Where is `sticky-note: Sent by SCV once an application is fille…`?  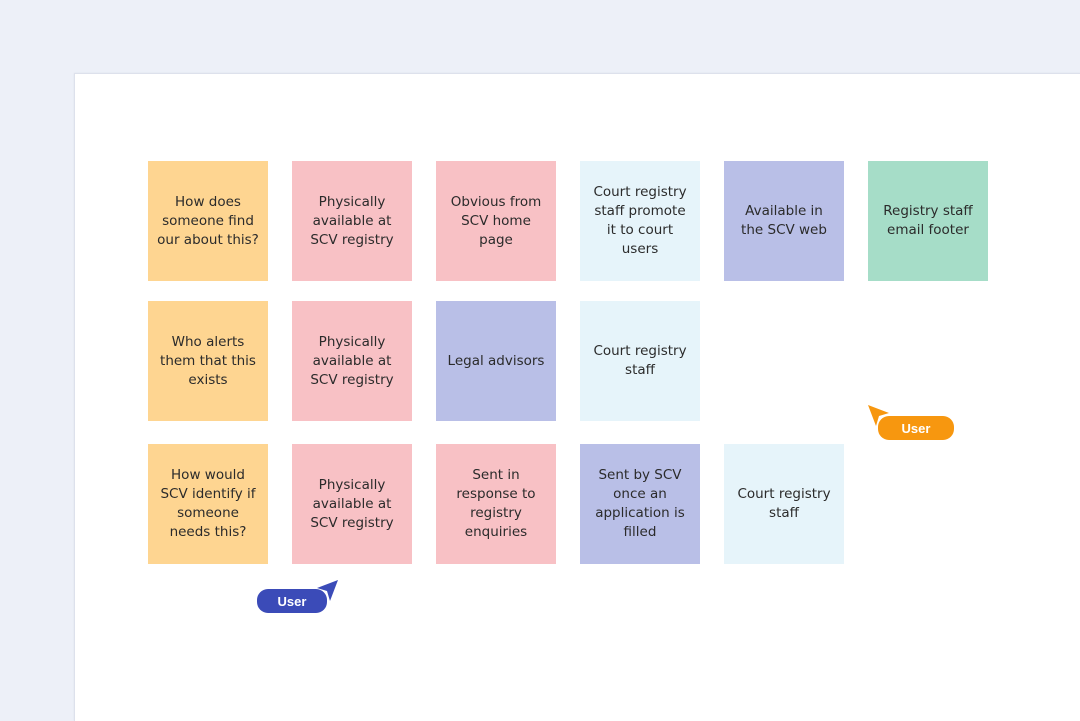 sticky-note: Sent by SCV once an application is fille… is located at coordinates (640, 504).